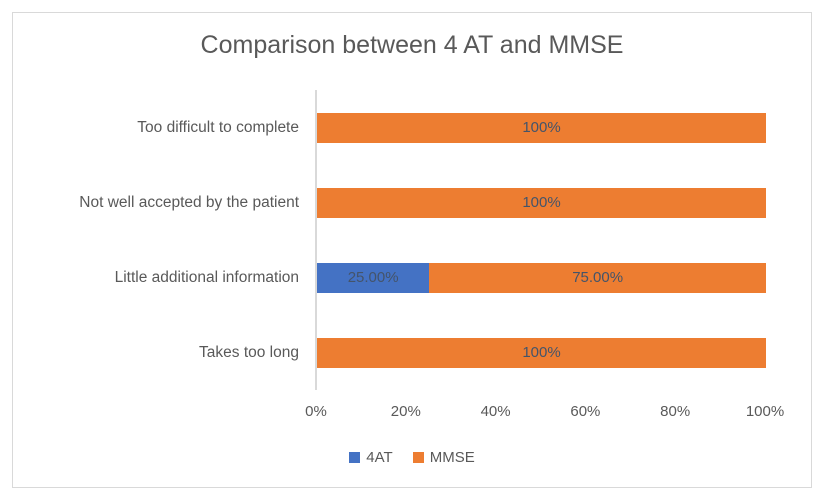 Image resolution: width=833 pixels, height=502 pixels. What do you see at coordinates (206, 277) in the screenshot?
I see `category-label: Little additional information` at bounding box center [206, 277].